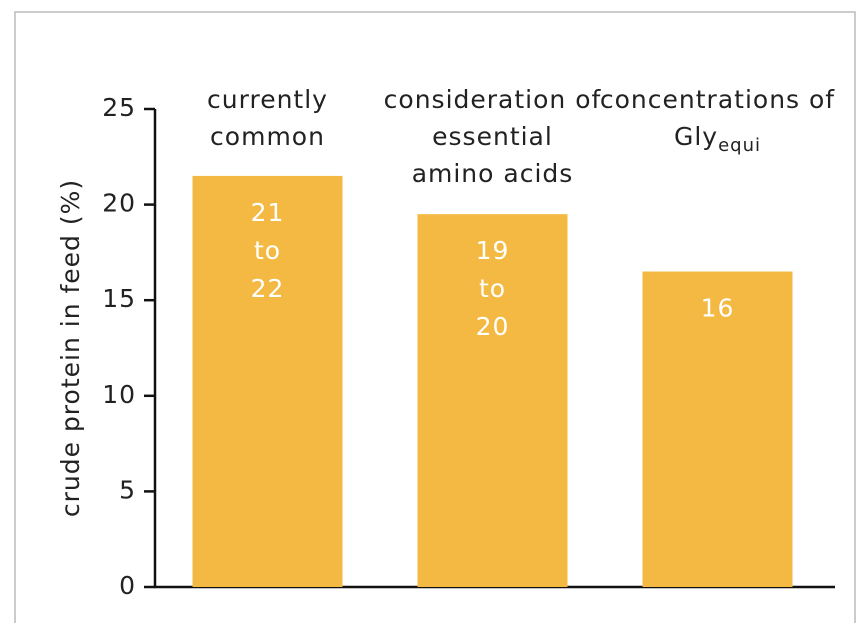 The height and width of the screenshot is (627, 868). What do you see at coordinates (127, 585) in the screenshot?
I see `y-tick-label: 0` at bounding box center [127, 585].